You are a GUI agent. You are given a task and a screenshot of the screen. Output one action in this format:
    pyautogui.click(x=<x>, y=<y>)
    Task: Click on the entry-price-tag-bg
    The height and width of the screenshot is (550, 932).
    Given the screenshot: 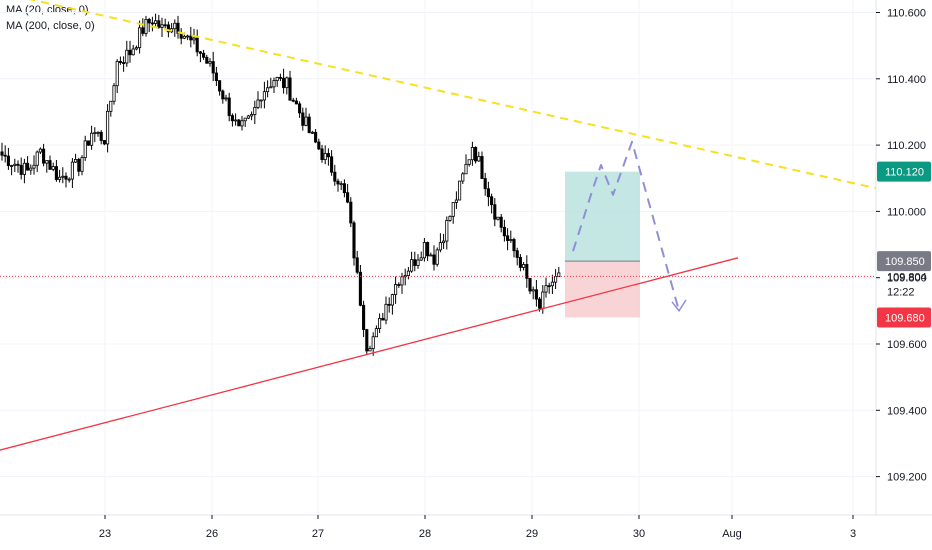 What is the action you would take?
    pyautogui.click(x=904, y=261)
    